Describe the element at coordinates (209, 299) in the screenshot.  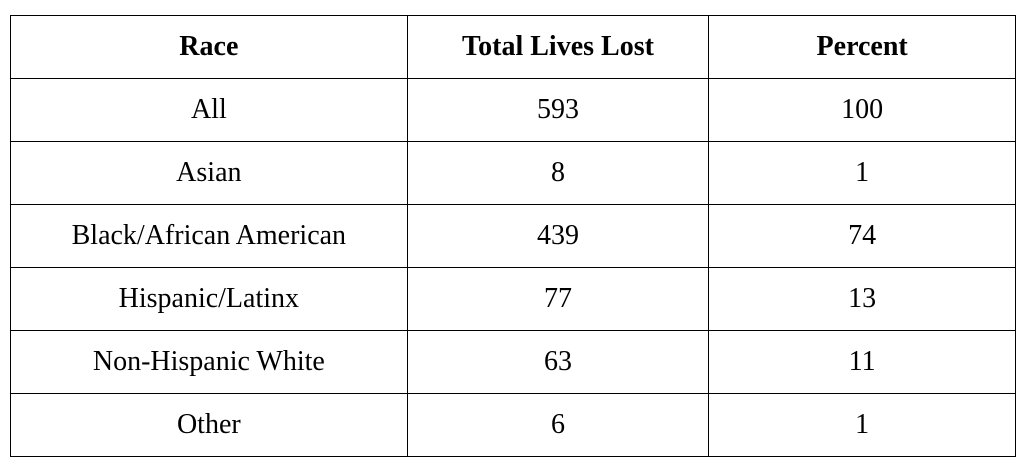
I see `table-cell: Hispanic/Latinx` at that location.